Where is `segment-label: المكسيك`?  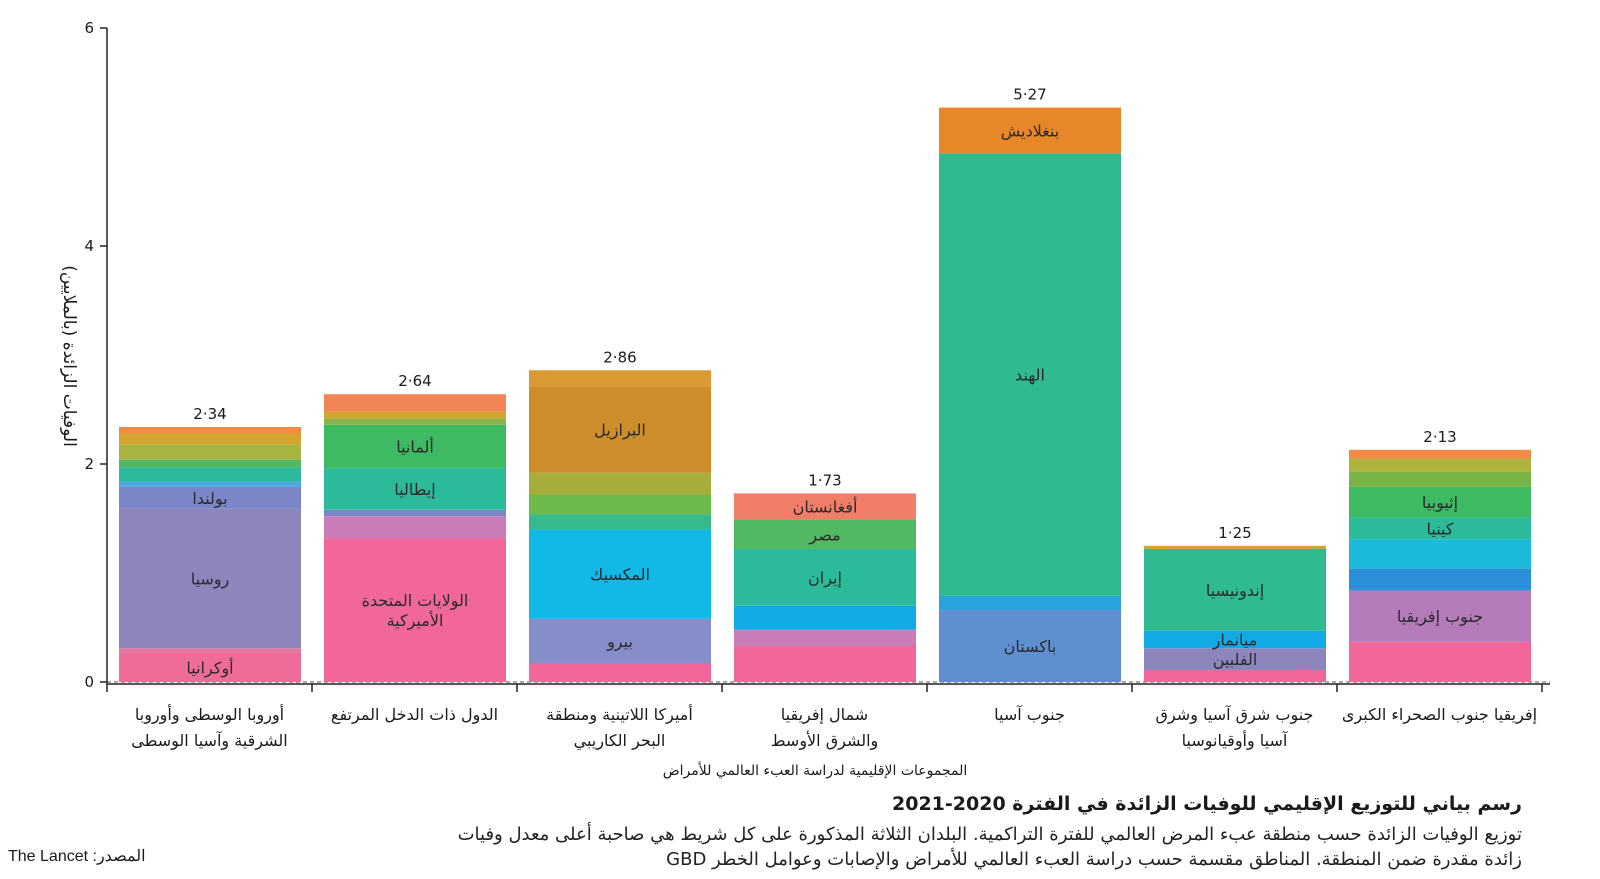 segment-label: المكسيك is located at coordinates (620, 574).